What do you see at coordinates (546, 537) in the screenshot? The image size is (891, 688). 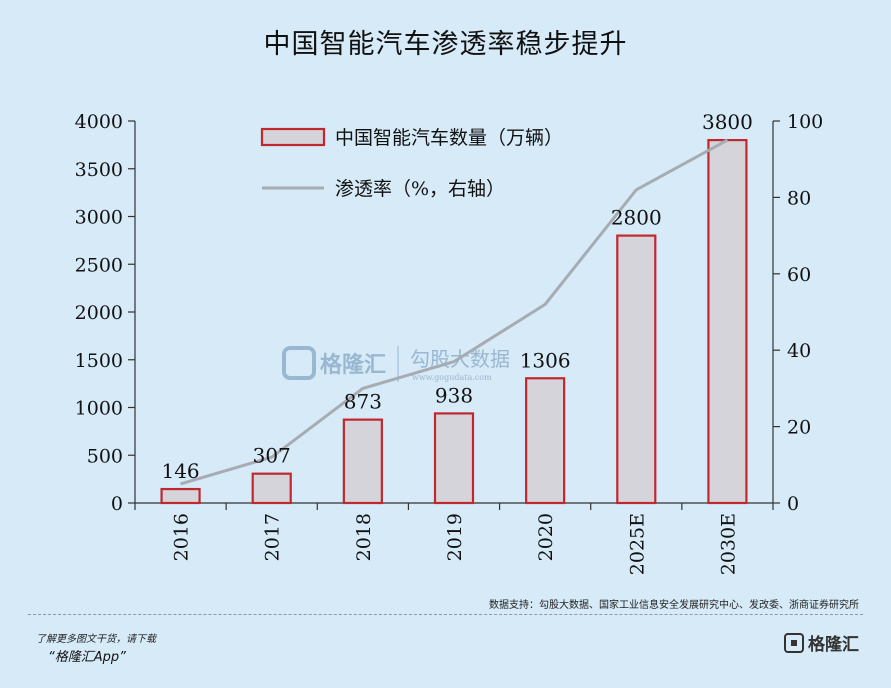 I see `x-tick-label: 2020` at bounding box center [546, 537].